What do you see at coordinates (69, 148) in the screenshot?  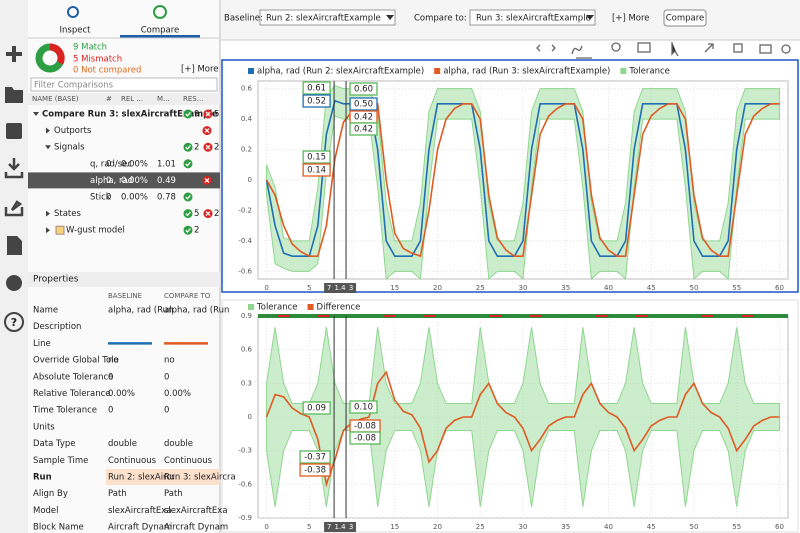 I see `tree-label: Signals` at bounding box center [69, 148].